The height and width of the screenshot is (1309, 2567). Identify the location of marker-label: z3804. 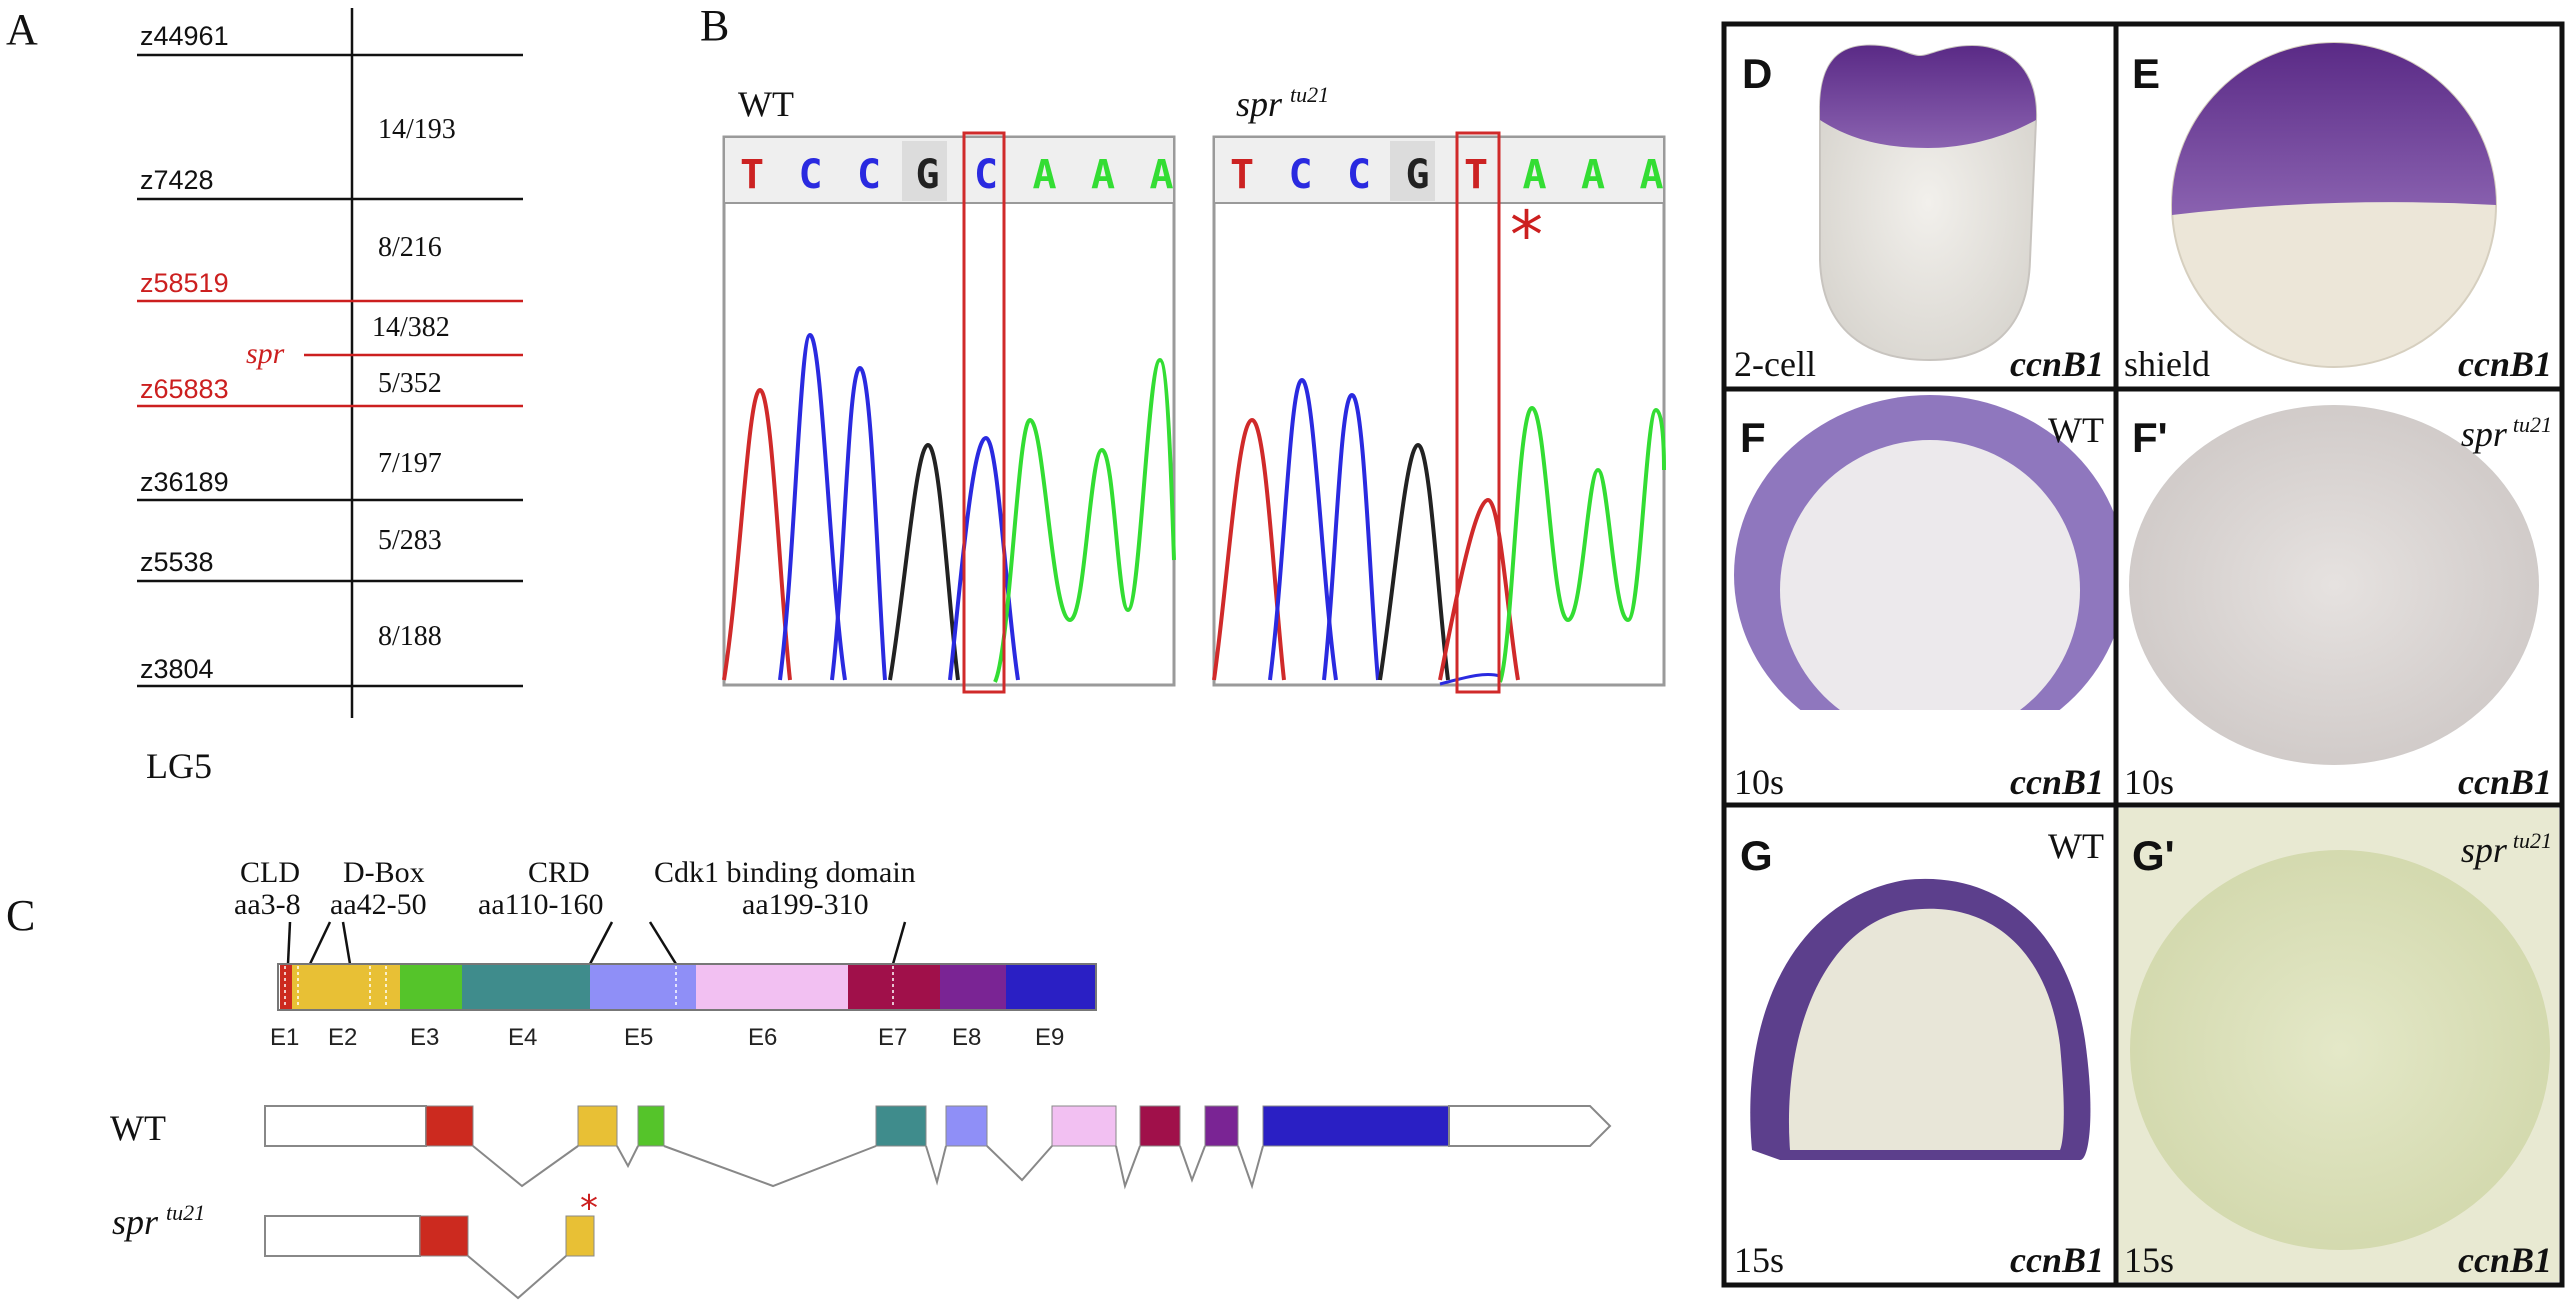
(177, 669).